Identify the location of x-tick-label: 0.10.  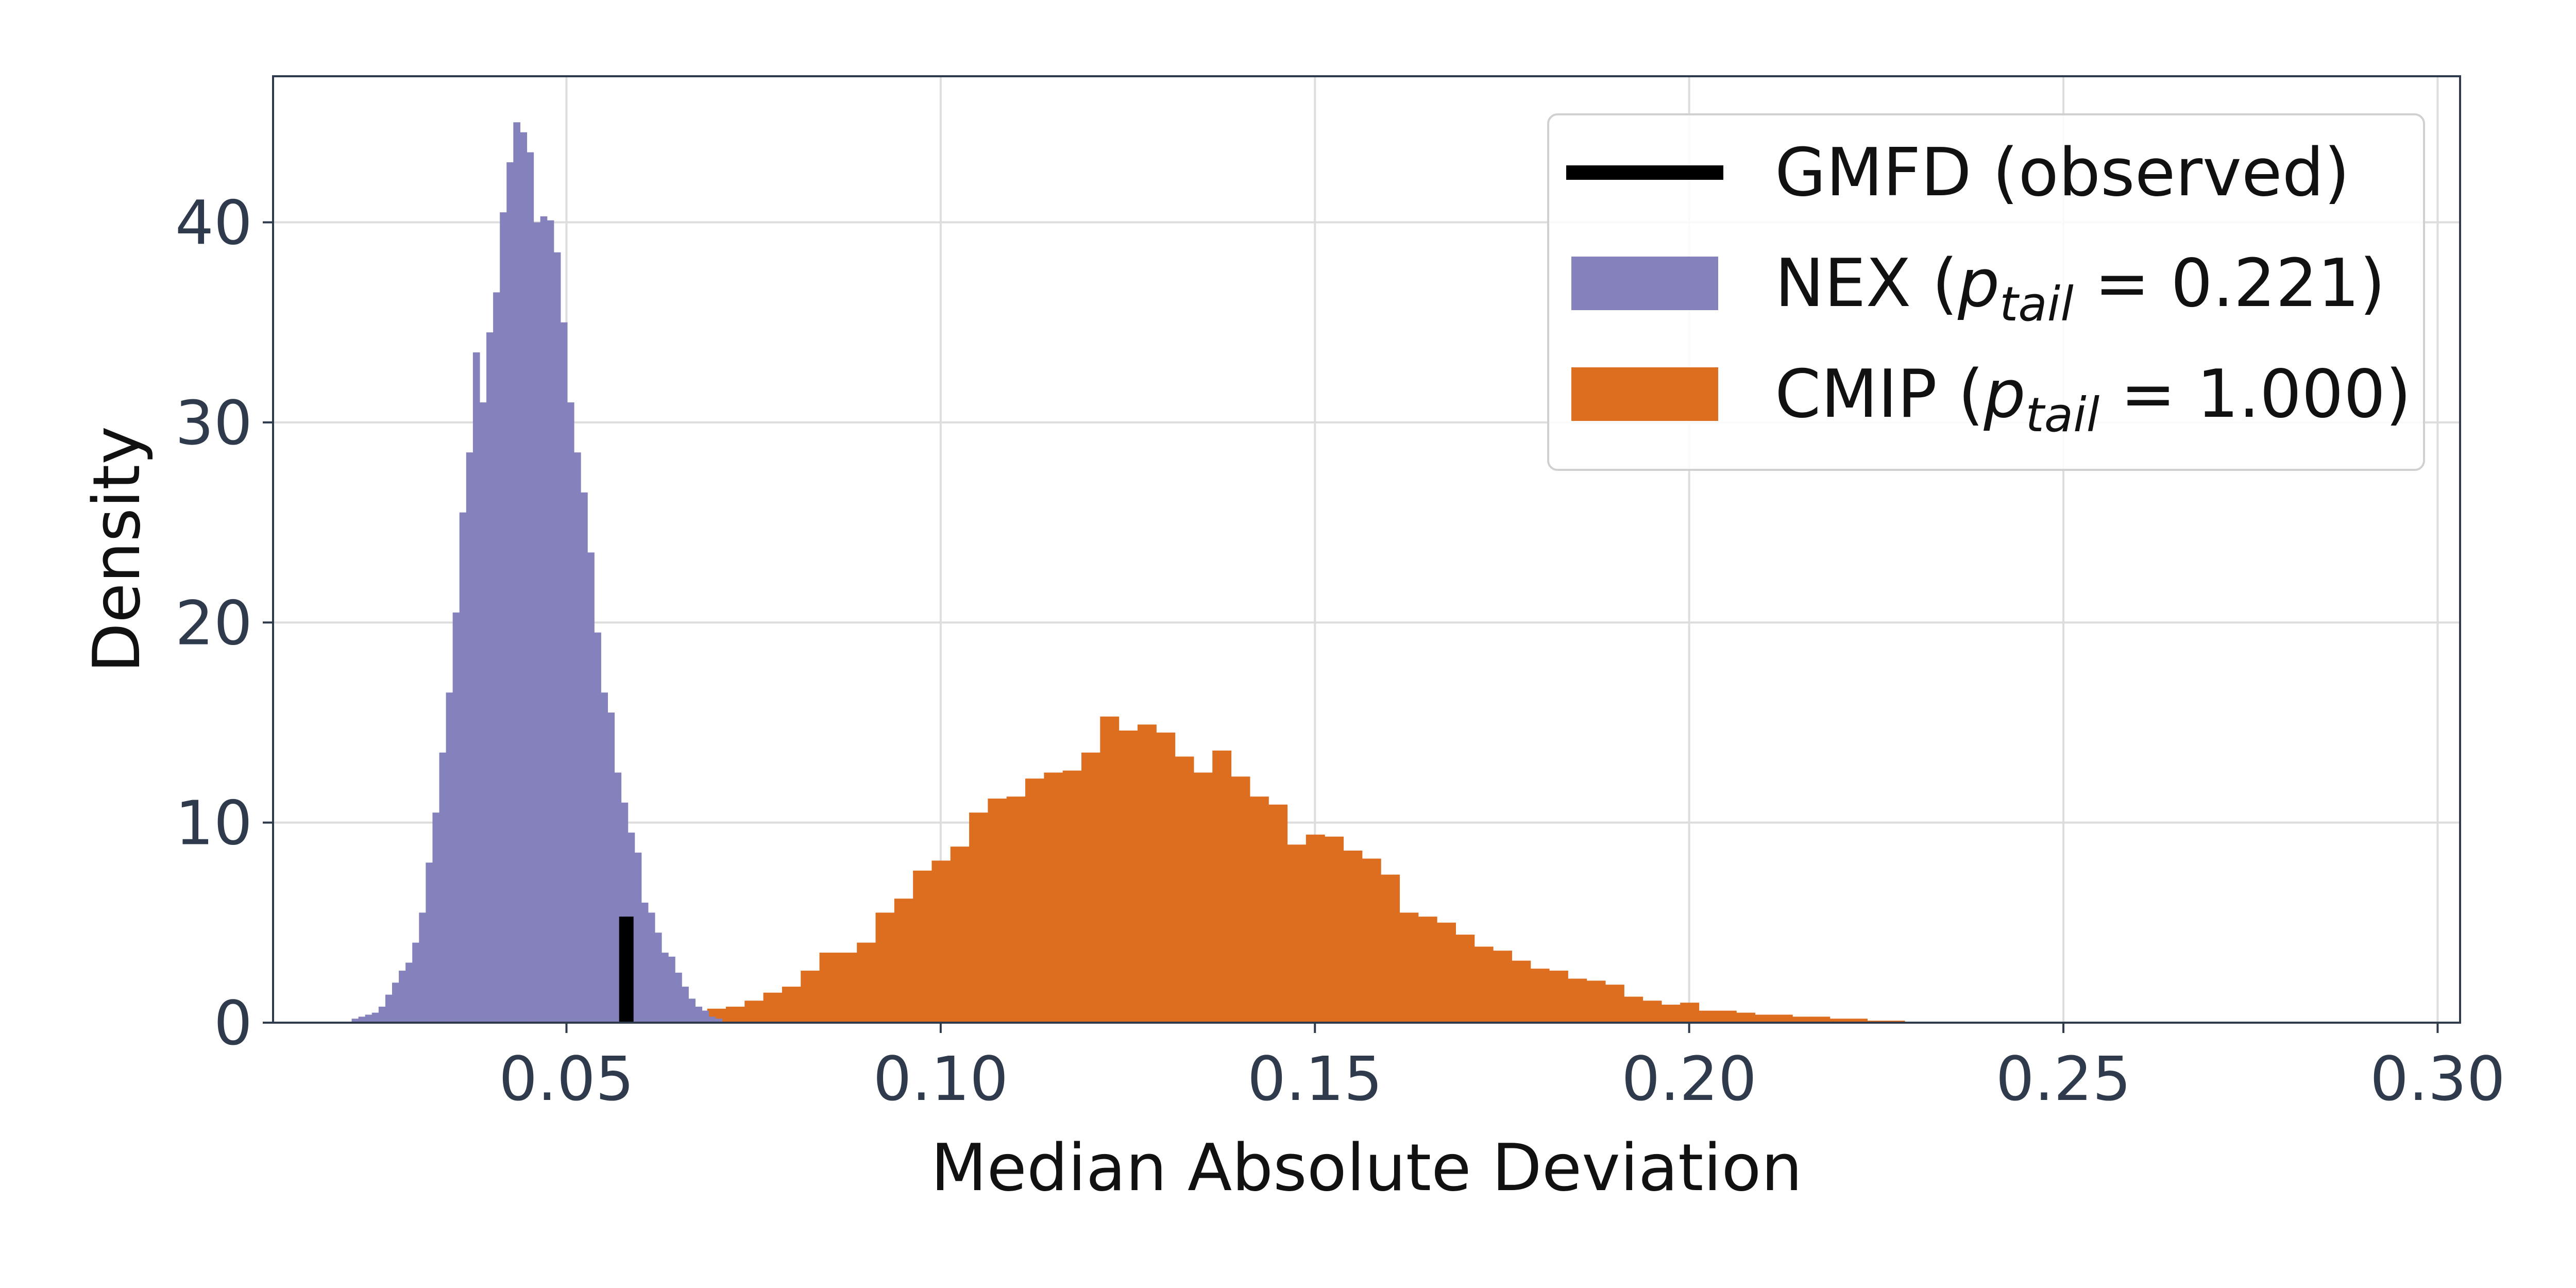
(941, 1078).